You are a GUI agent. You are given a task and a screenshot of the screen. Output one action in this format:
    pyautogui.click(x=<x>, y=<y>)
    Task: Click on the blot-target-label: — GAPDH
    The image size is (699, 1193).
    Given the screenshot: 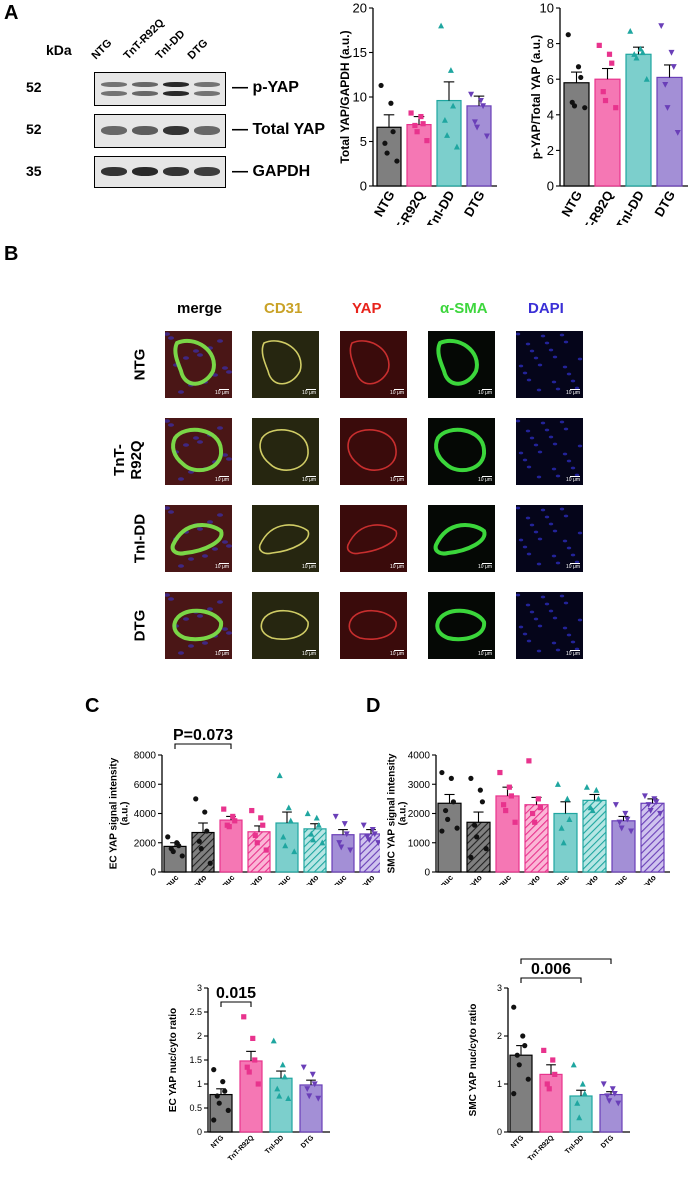 What is the action you would take?
    pyautogui.click(x=271, y=171)
    